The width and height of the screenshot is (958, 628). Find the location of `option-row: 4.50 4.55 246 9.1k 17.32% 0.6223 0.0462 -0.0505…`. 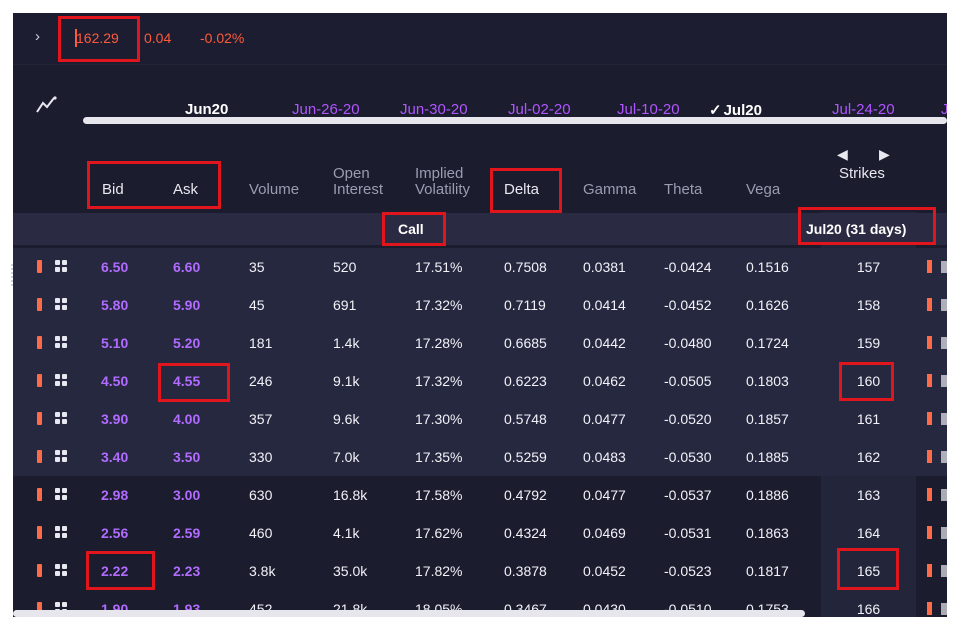

option-row: 4.50 4.55 246 9.1k 17.32% 0.6223 0.0462 -0.0505… is located at coordinates (480, 381).